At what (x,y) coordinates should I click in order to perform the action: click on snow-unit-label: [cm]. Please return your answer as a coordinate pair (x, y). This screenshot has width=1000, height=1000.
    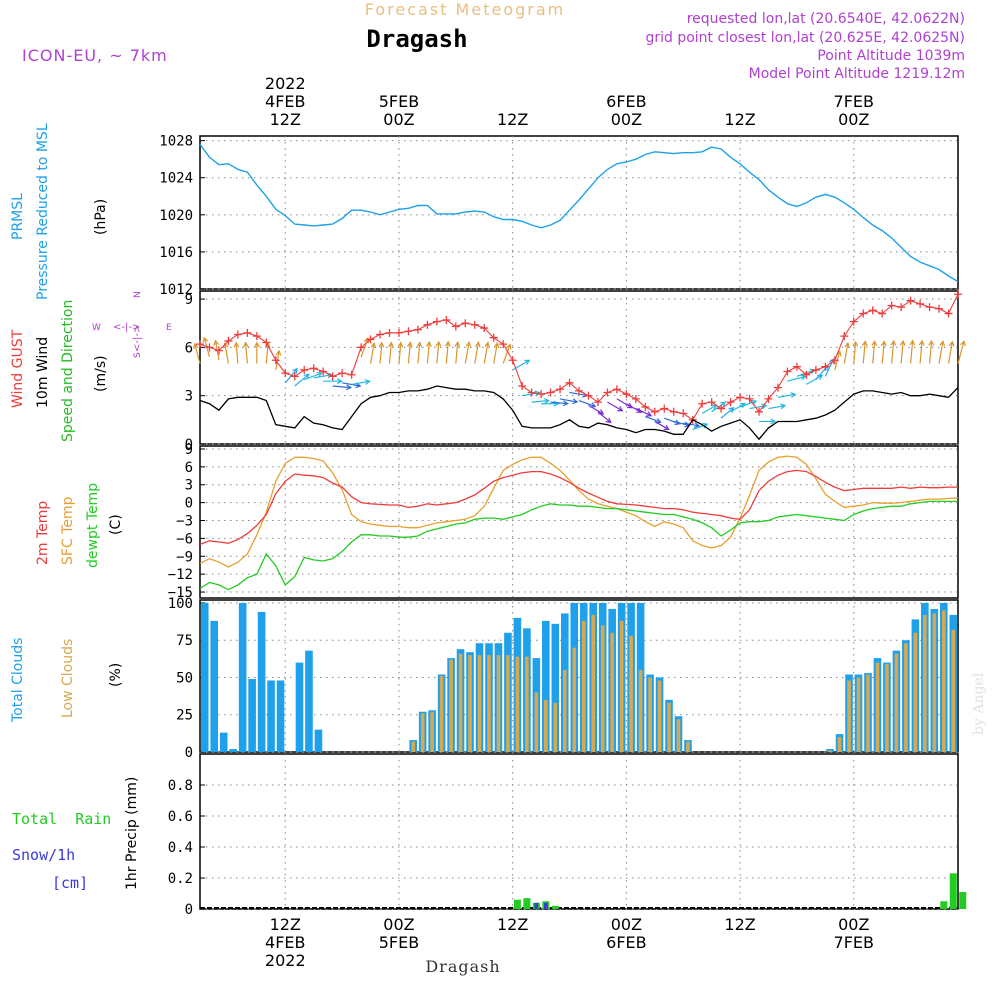
    Looking at the image, I should click on (70, 883).